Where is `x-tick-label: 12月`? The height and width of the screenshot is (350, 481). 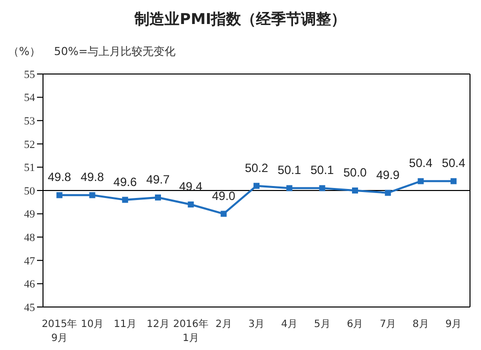
x-tick-label: 12月 is located at coordinates (158, 324).